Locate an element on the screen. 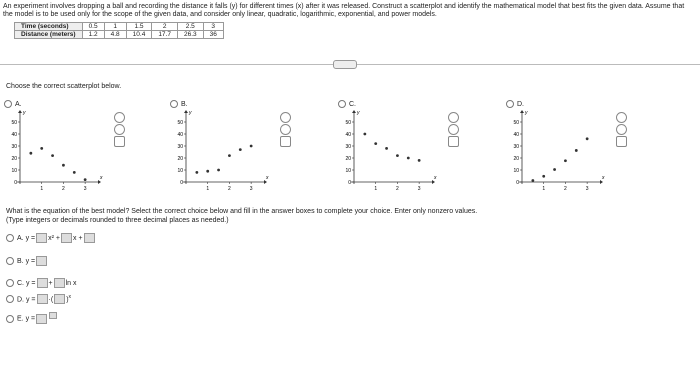  choice: C. y = + ln x is located at coordinates (41, 283).